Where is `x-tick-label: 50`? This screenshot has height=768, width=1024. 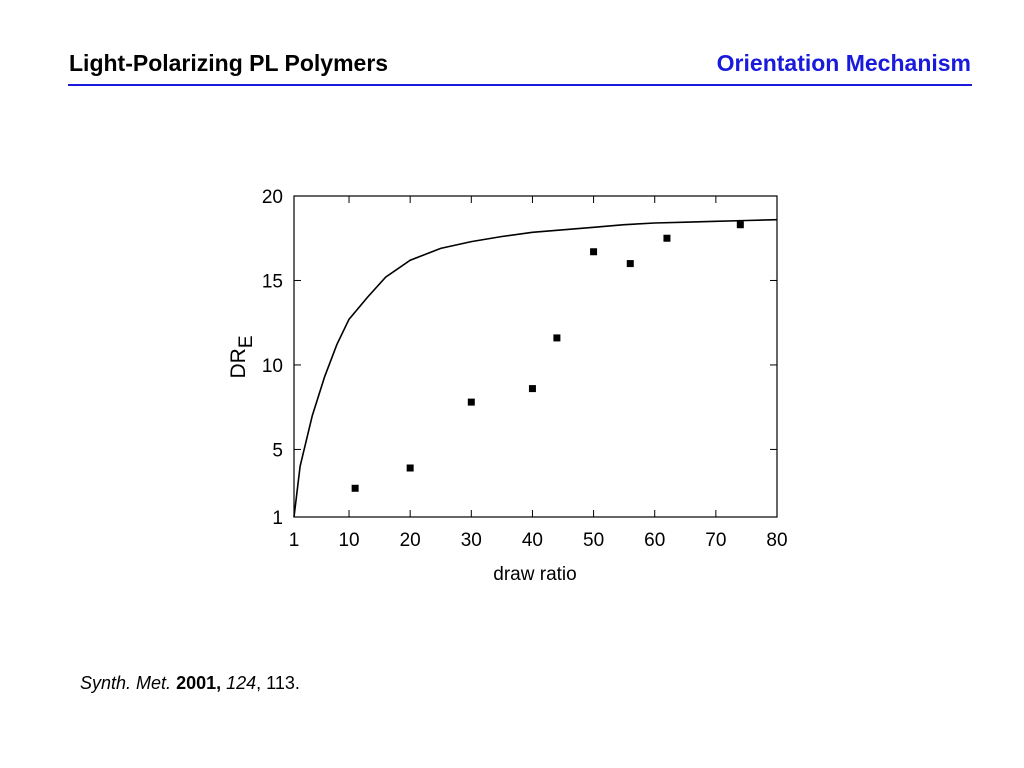 x-tick-label: 50 is located at coordinates (593, 540).